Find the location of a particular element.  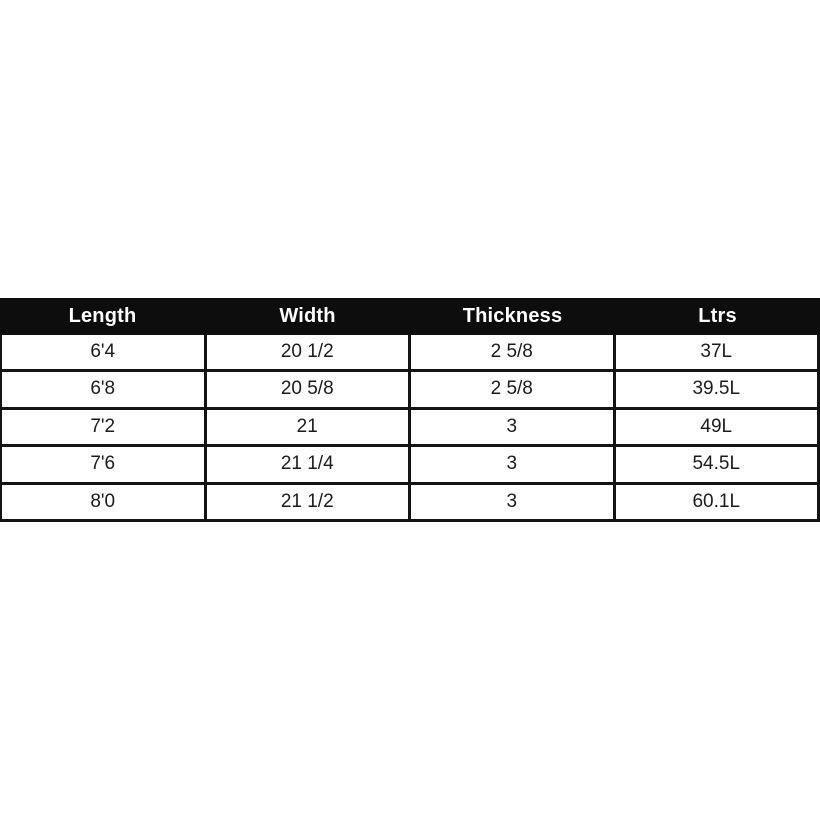

table-header-row: Length Width Thickness Ltrs is located at coordinates (410, 316).